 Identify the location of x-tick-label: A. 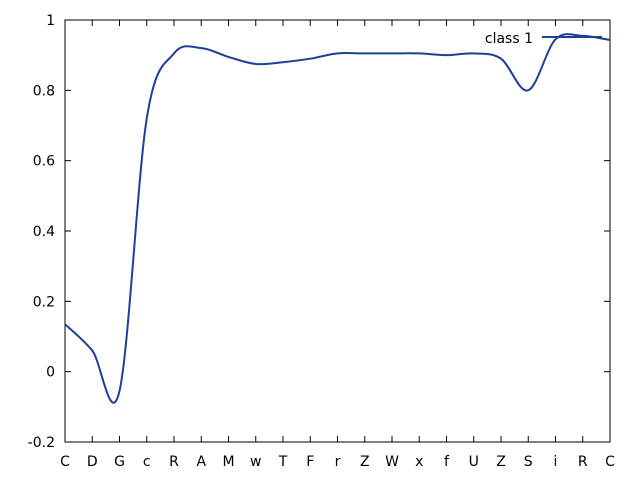
(201, 462).